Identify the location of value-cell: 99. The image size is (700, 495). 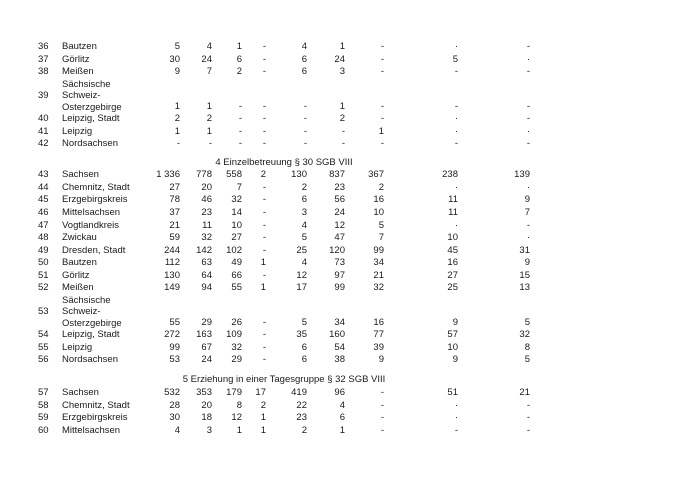
(339, 288).